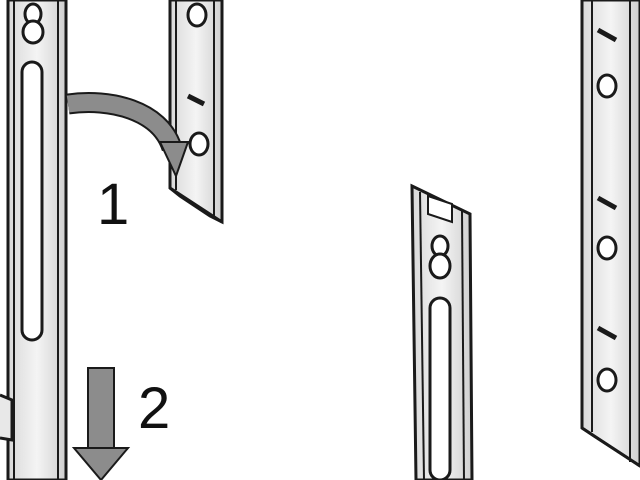 This screenshot has height=480, width=640. What do you see at coordinates (442, 331) in the screenshot?
I see `center-rail` at bounding box center [442, 331].